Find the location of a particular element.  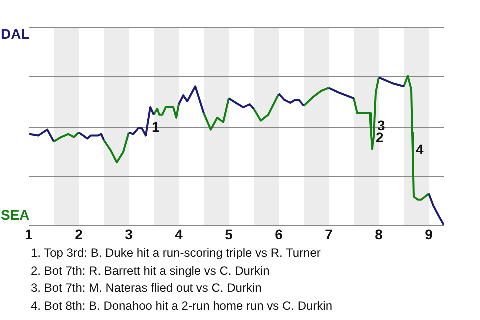

annotation: 1 is located at coordinates (156, 127).